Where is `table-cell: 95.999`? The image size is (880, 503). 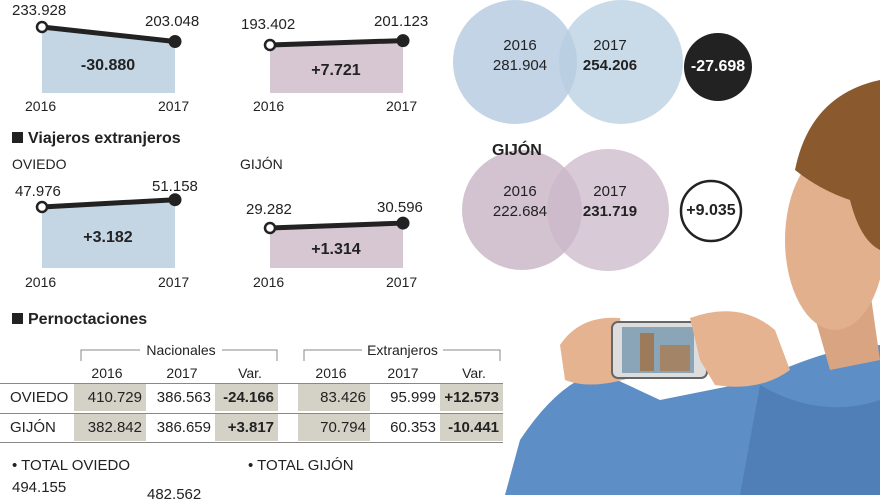 table-cell: 95.999 is located at coordinates (413, 397).